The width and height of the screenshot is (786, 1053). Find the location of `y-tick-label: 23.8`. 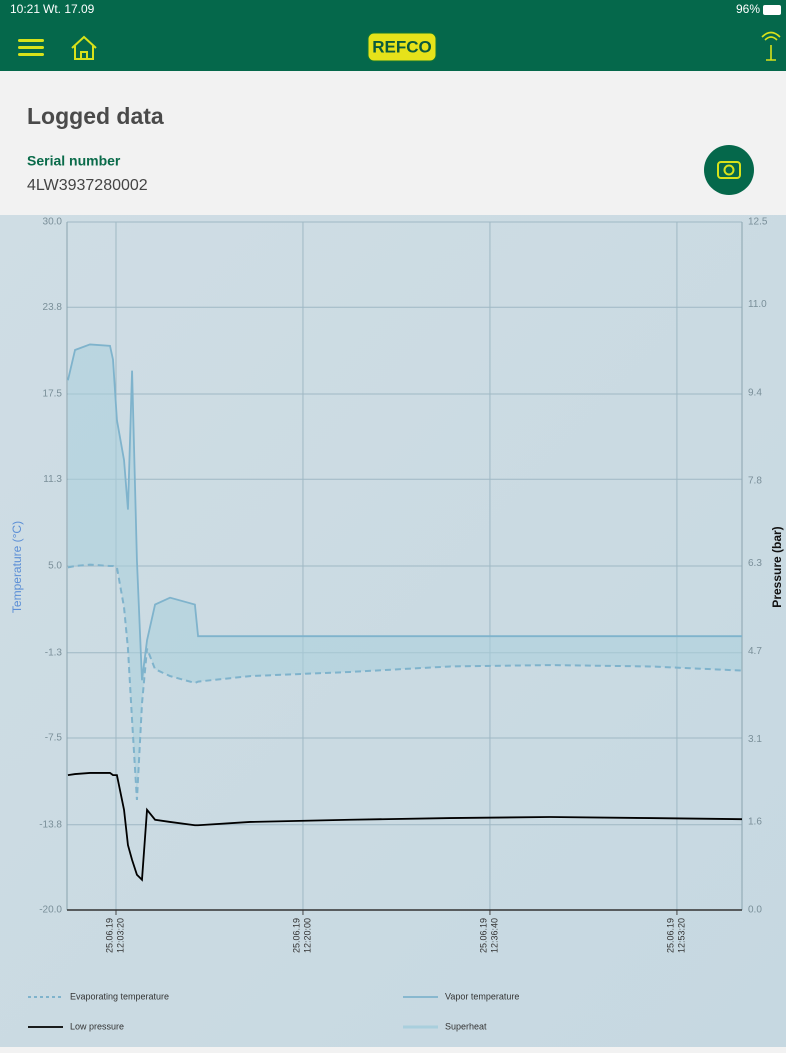

y-tick-label: 23.8 is located at coordinates (53, 307).